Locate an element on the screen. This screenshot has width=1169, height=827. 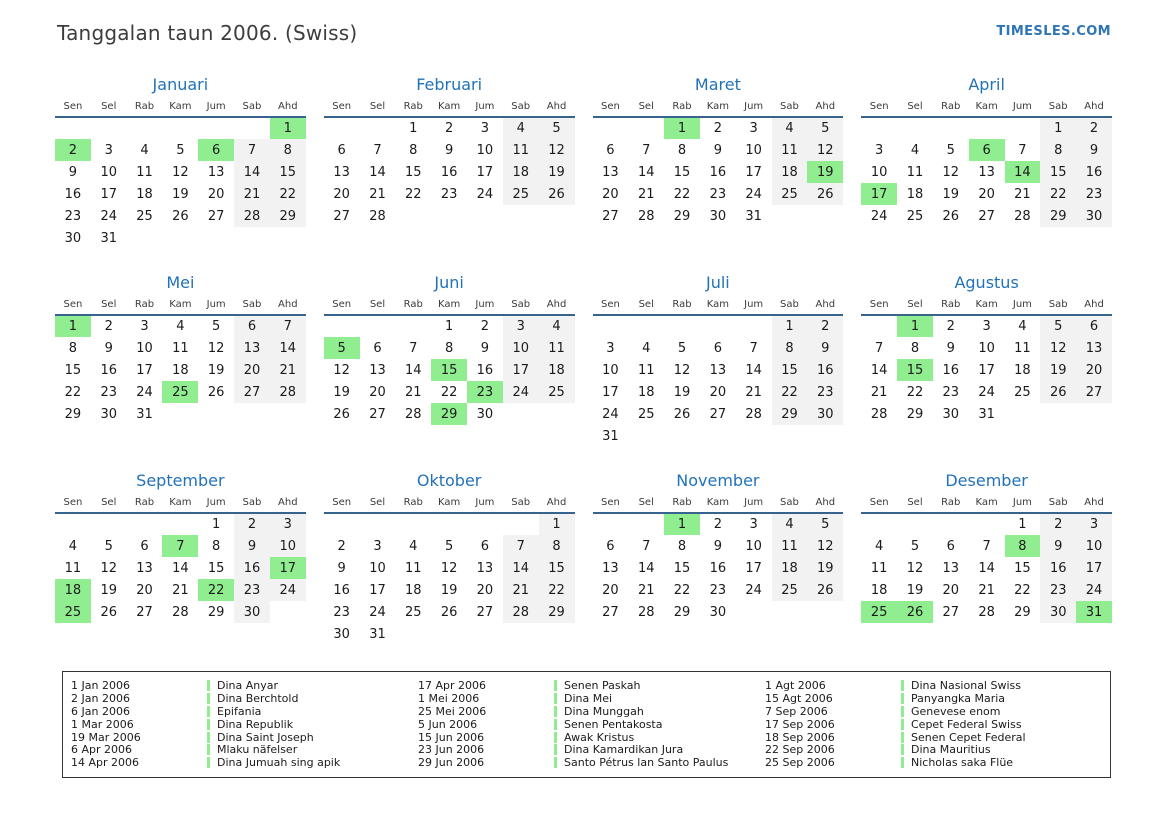
month-title: Juli is located at coordinates (718, 282).